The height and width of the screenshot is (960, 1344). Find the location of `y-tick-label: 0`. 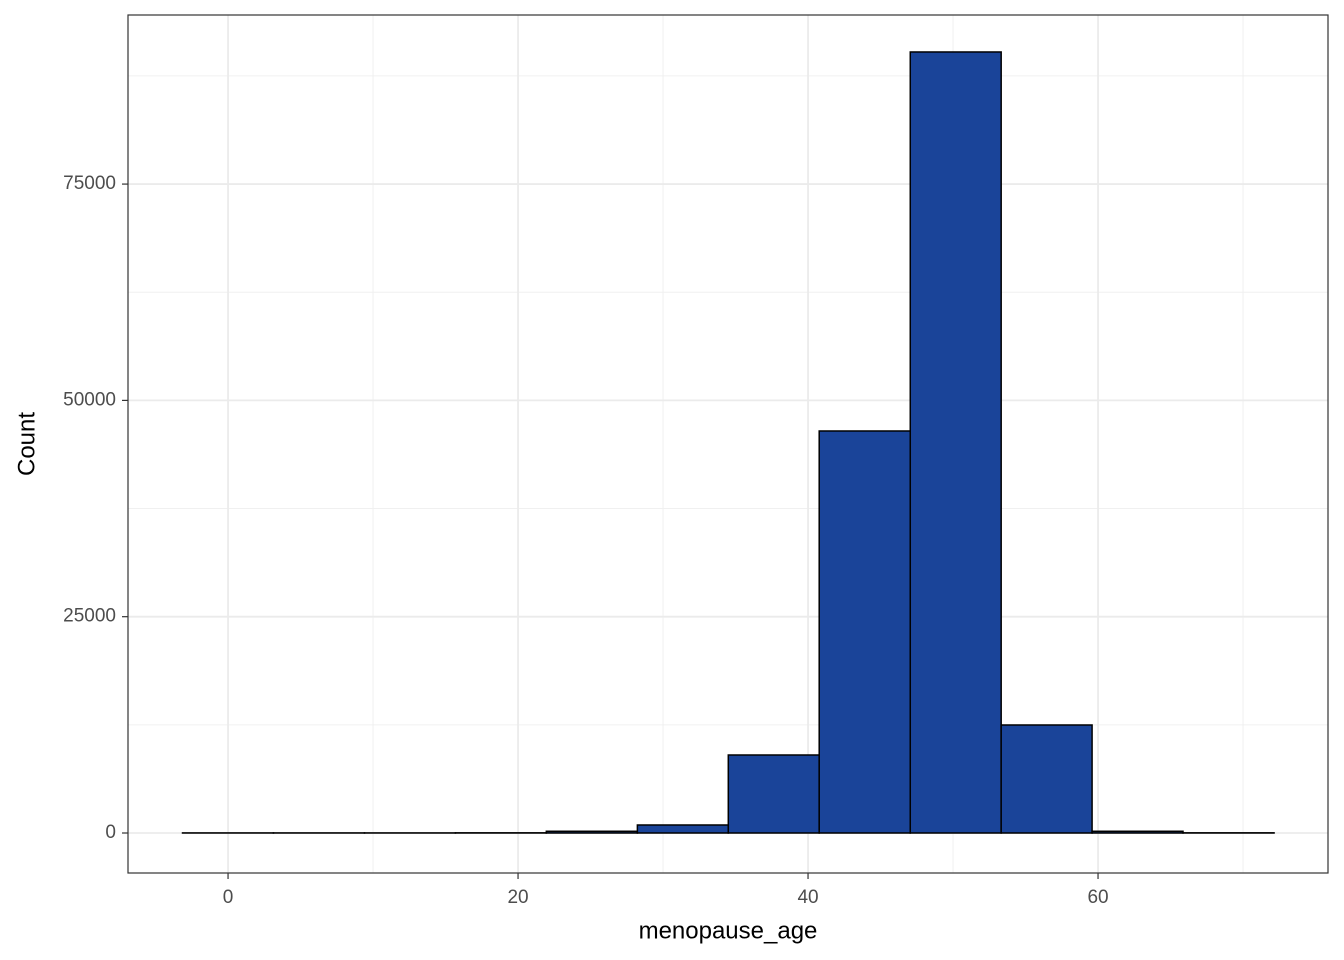

y-tick-label: 0 is located at coordinates (110, 832).